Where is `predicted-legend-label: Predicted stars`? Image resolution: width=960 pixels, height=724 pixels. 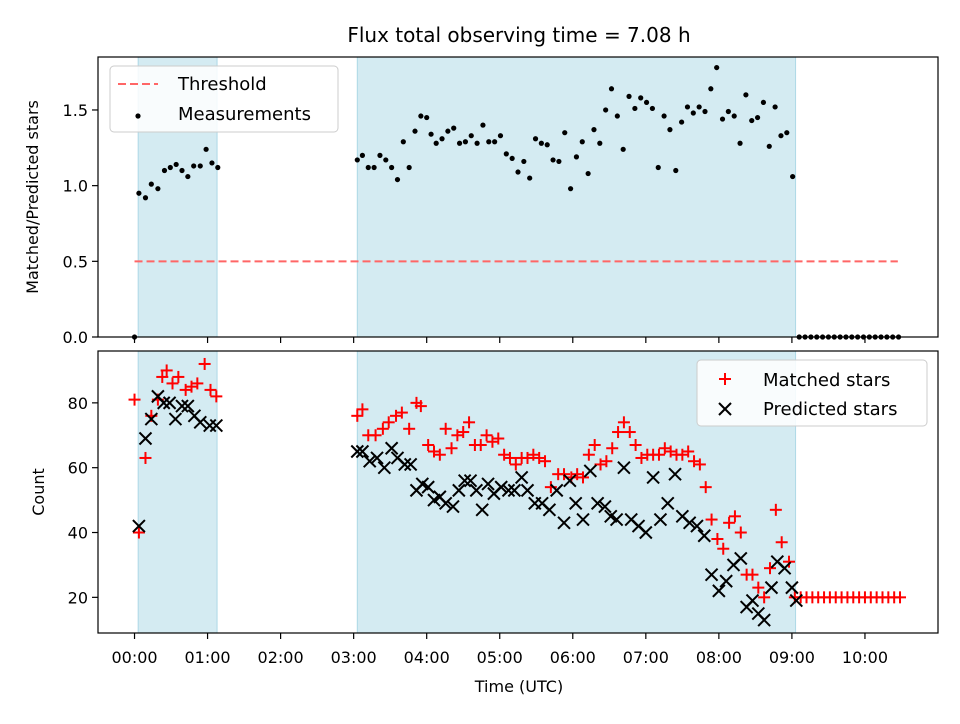 predicted-legend-label: Predicted stars is located at coordinates (830, 409).